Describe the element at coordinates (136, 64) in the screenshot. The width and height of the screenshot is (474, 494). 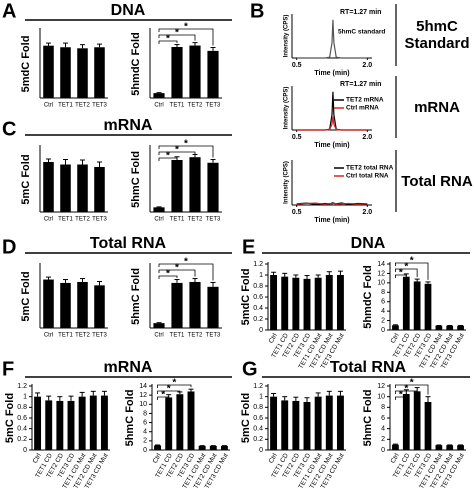
I see `y-axis-label: 5hmdC Fold` at that location.